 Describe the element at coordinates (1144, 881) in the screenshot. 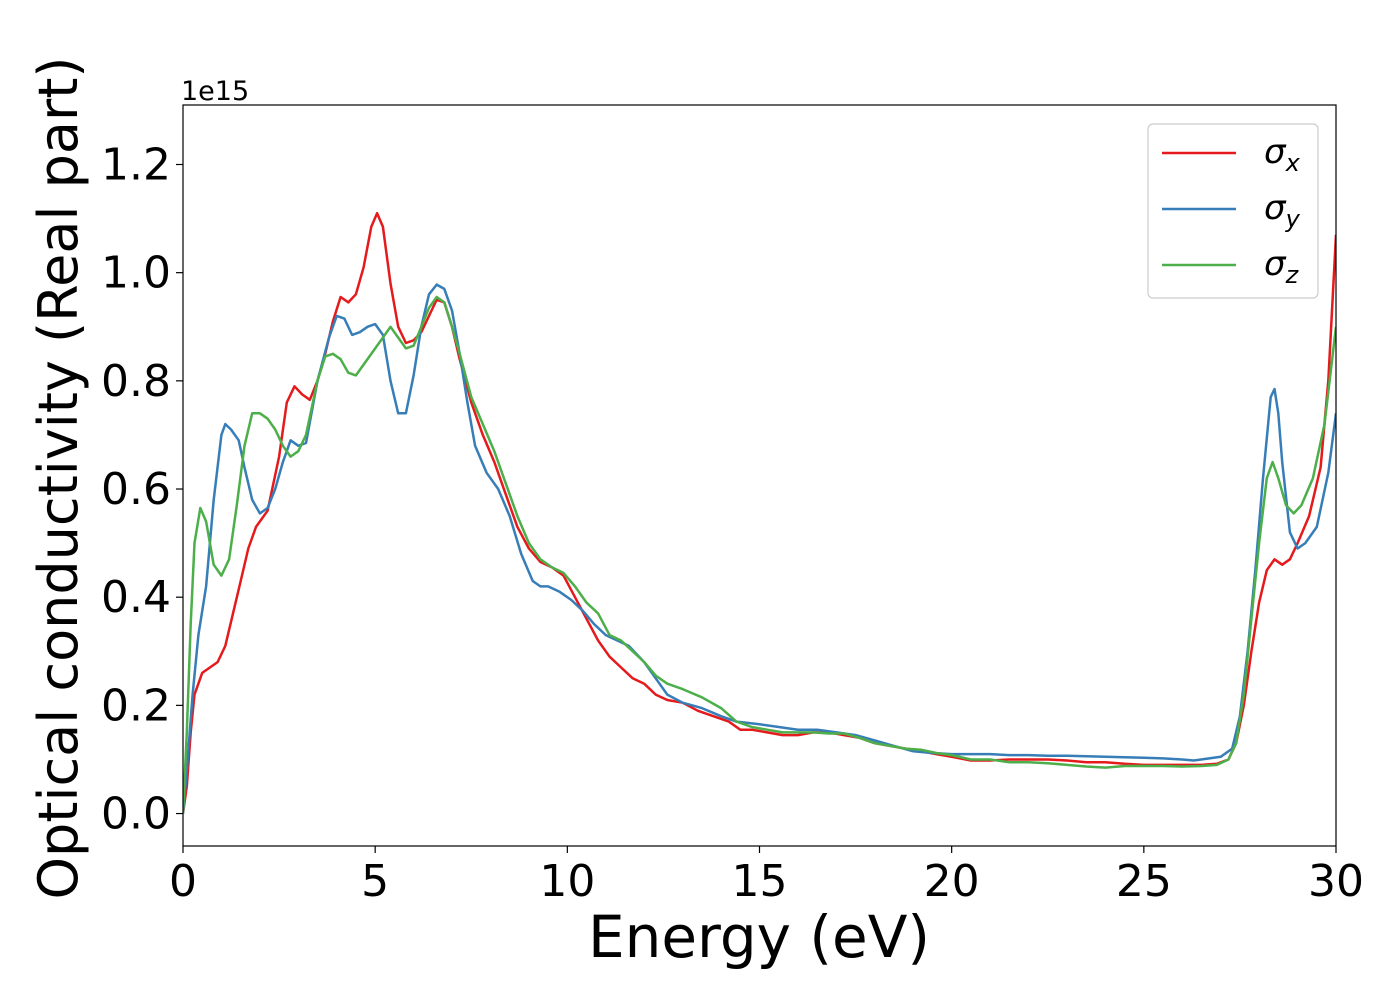

I see `x-tick-label: 25` at that location.